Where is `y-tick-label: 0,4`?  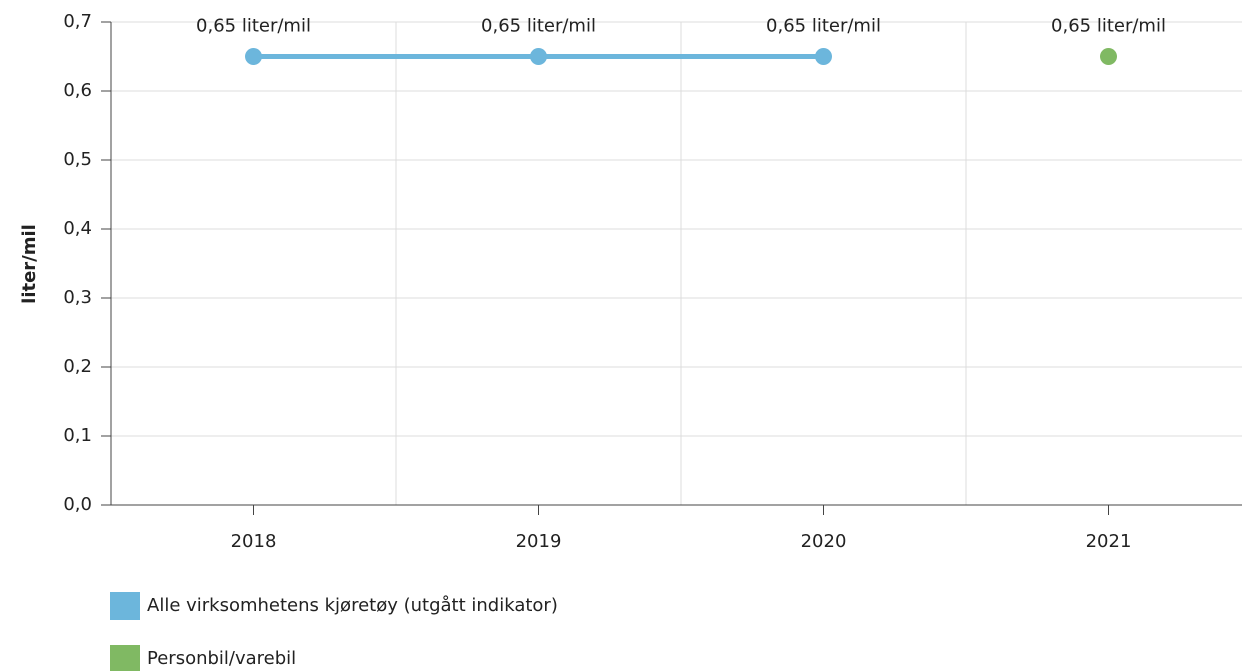 y-tick-label: 0,4 is located at coordinates (77, 228).